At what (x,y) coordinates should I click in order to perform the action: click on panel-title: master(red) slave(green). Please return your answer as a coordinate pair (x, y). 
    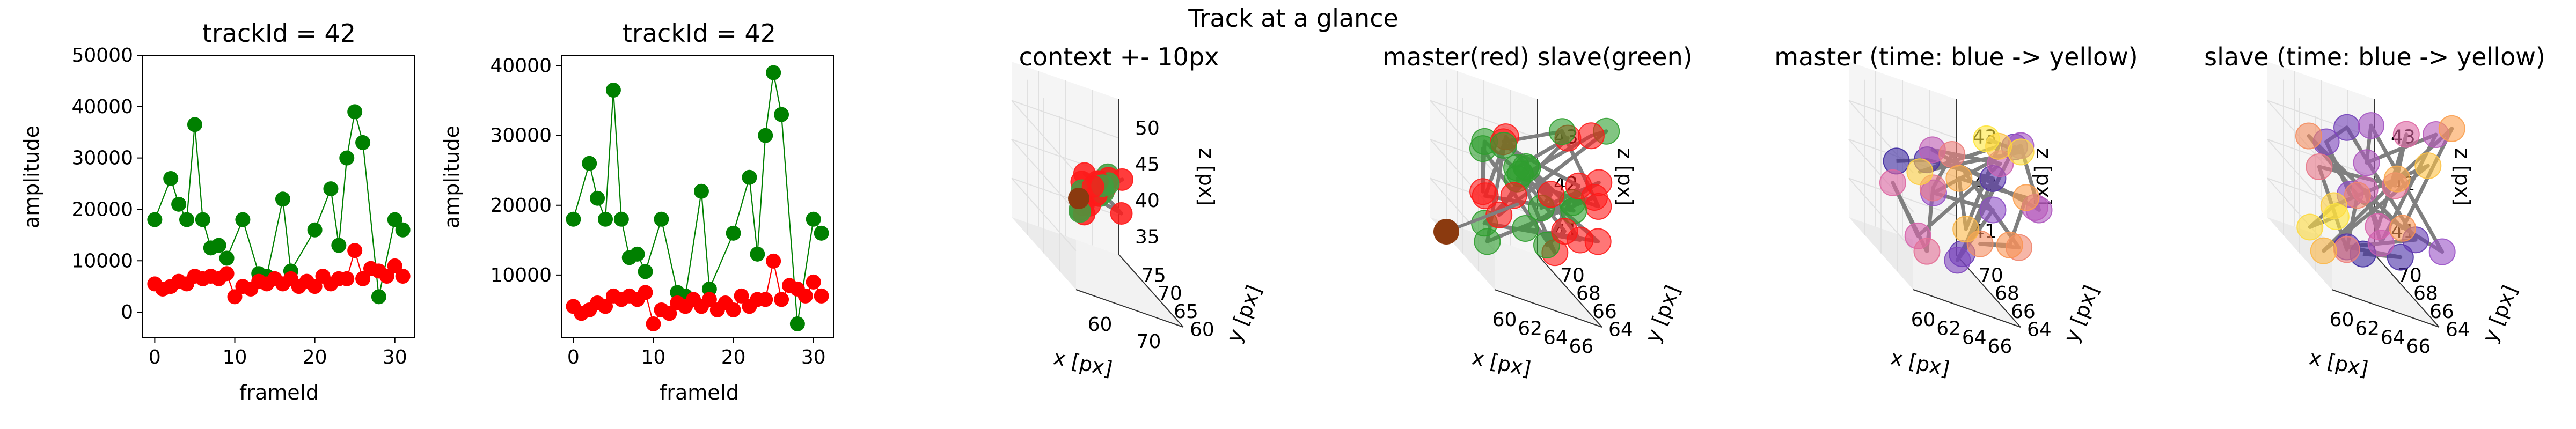
    Looking at the image, I should click on (1537, 56).